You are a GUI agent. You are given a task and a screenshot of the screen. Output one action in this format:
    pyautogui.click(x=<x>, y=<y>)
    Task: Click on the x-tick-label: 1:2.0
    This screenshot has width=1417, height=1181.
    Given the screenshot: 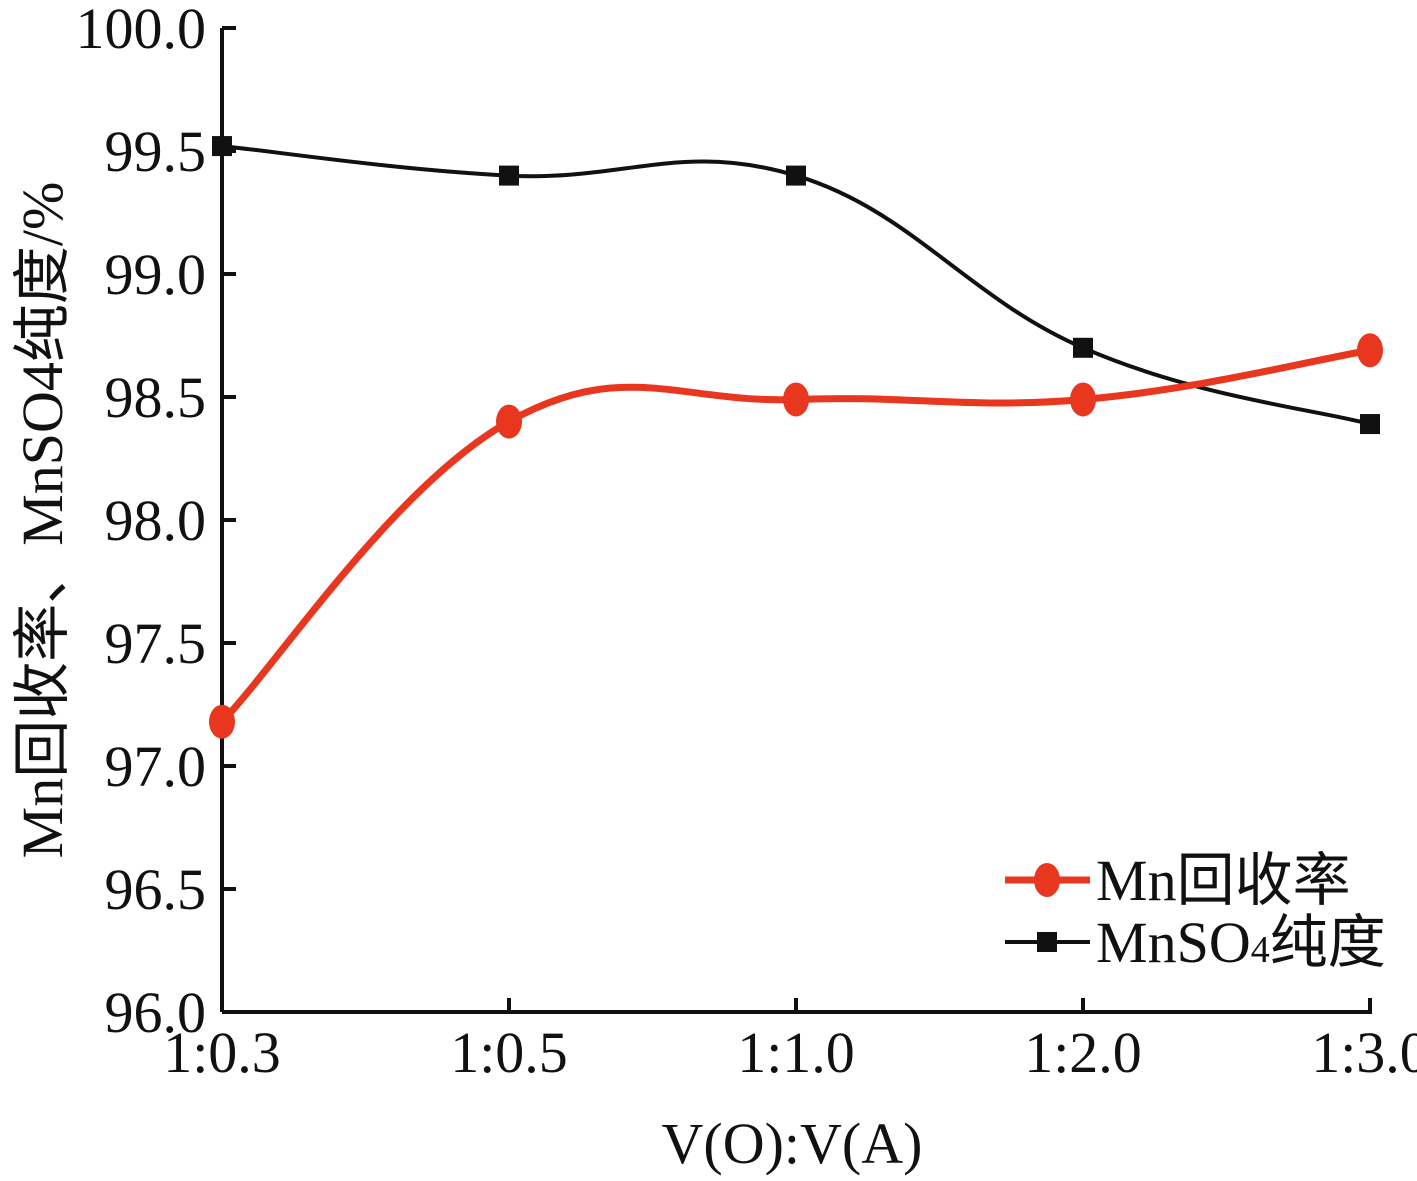 What is the action you would take?
    pyautogui.click(x=1083, y=1052)
    